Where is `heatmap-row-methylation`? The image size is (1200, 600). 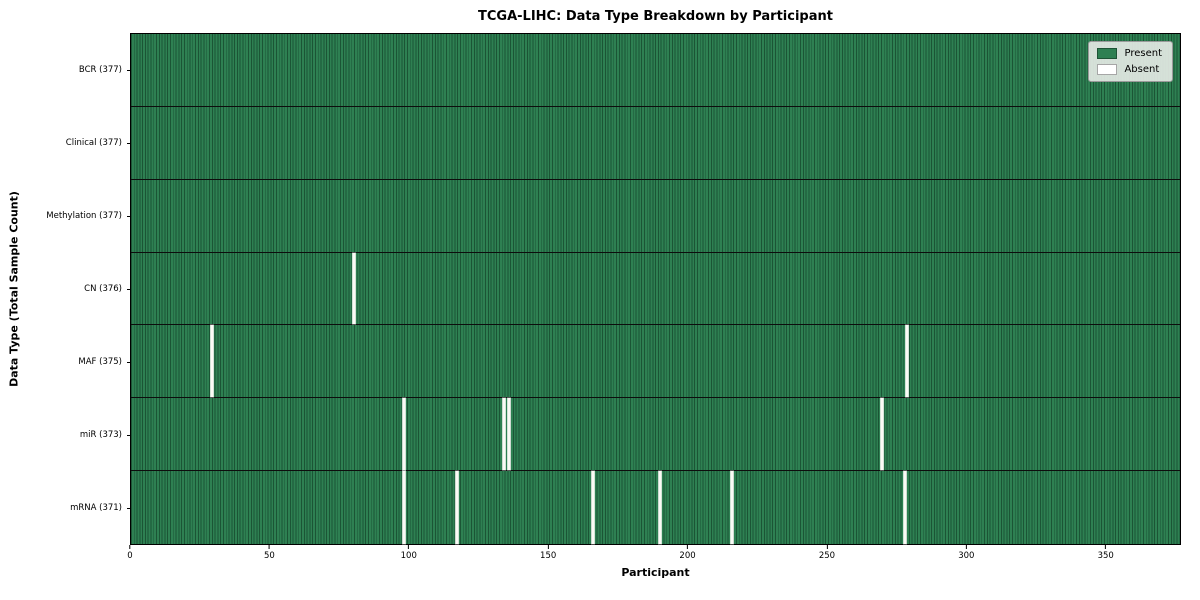 heatmap-row-methylation is located at coordinates (655, 216).